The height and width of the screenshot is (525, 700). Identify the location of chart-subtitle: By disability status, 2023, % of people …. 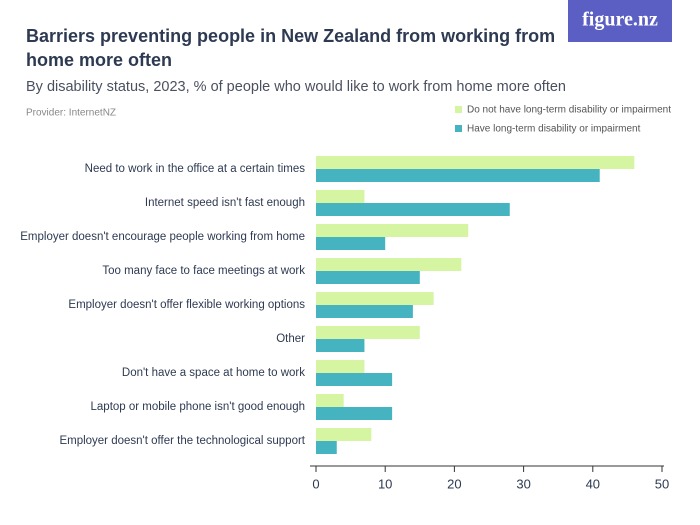
(296, 87).